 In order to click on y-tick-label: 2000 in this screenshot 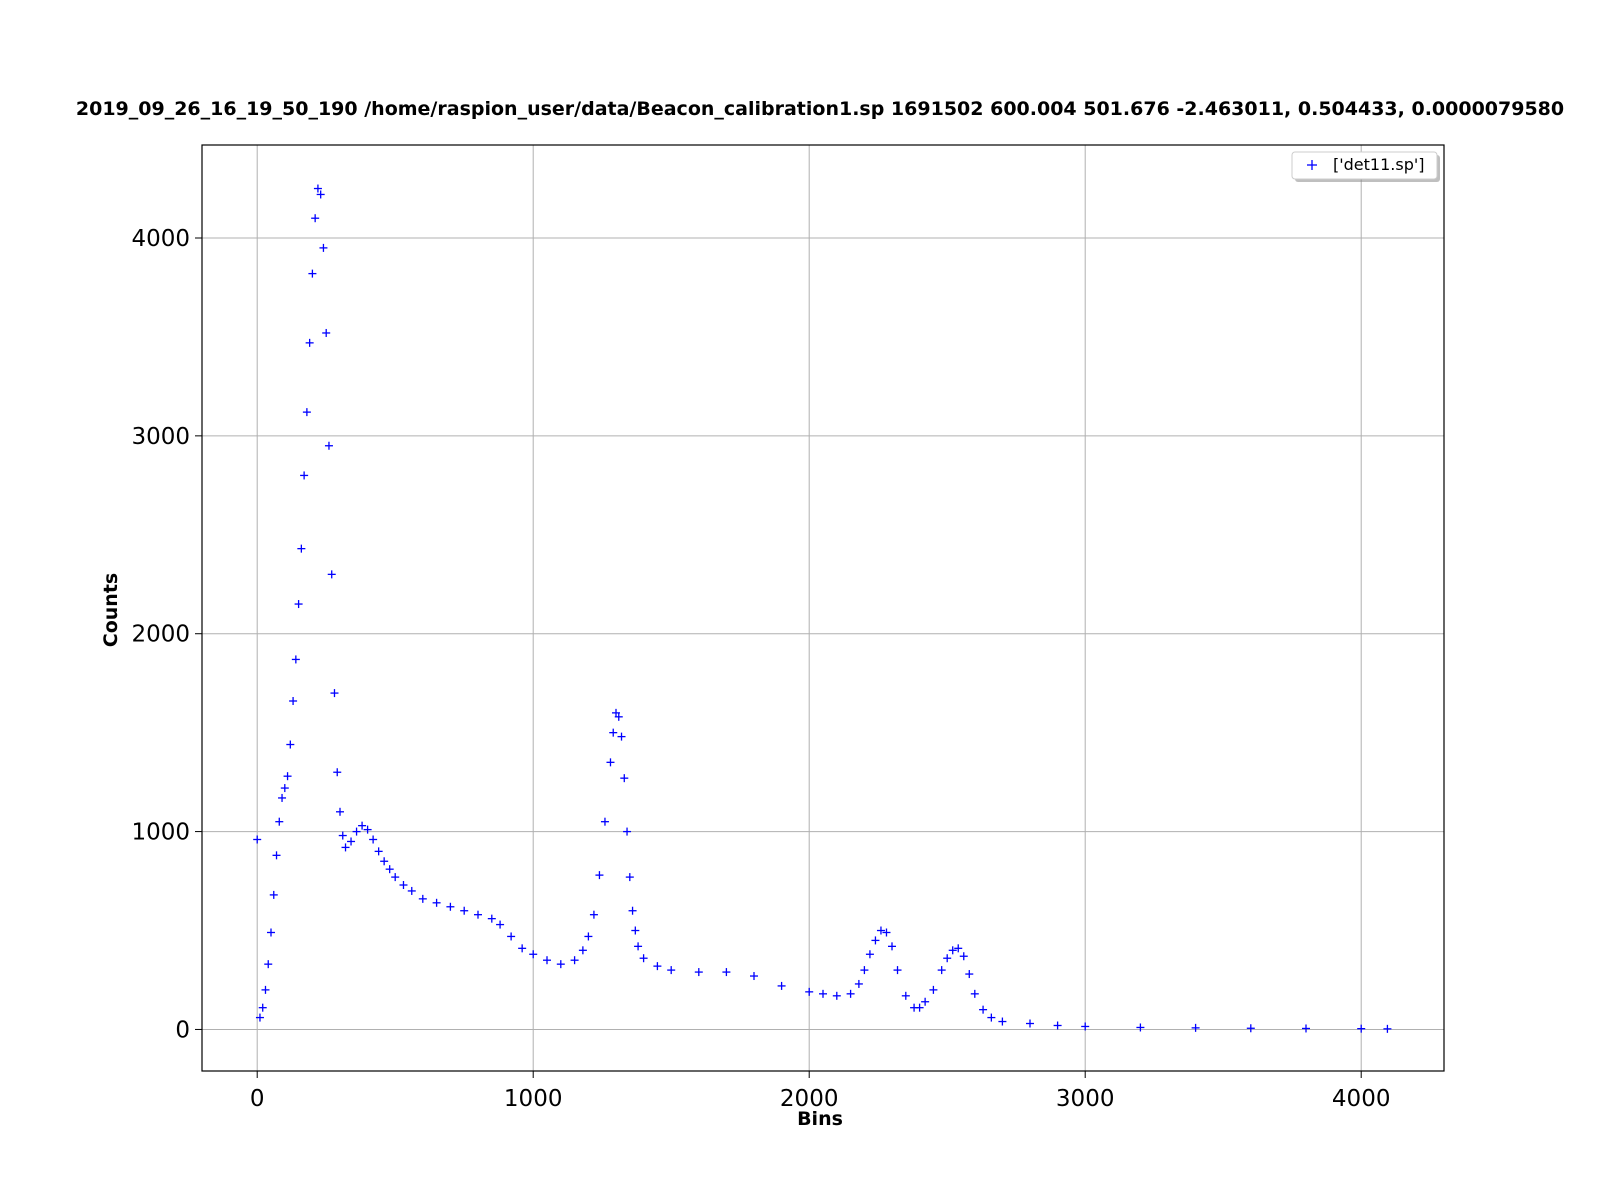, I will do `click(160, 635)`.